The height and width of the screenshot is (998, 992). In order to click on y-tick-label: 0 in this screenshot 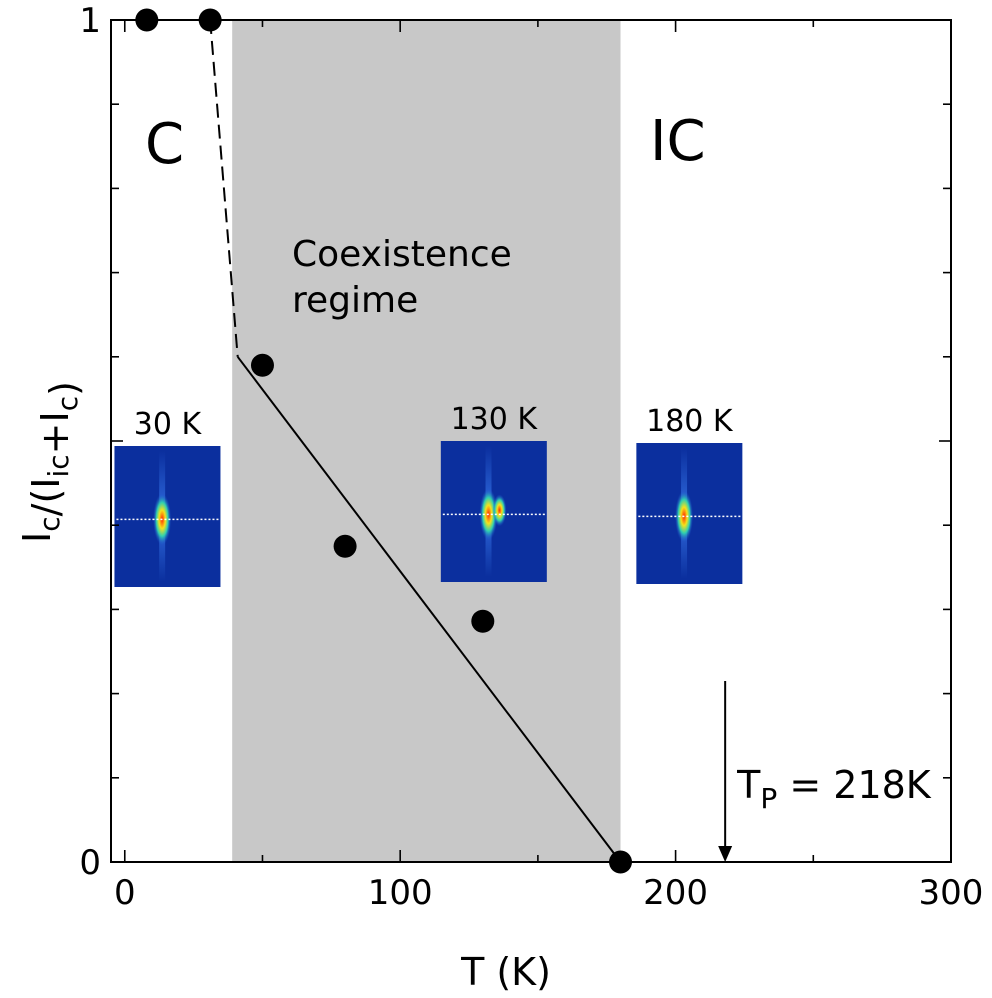, I will do `click(90, 863)`.